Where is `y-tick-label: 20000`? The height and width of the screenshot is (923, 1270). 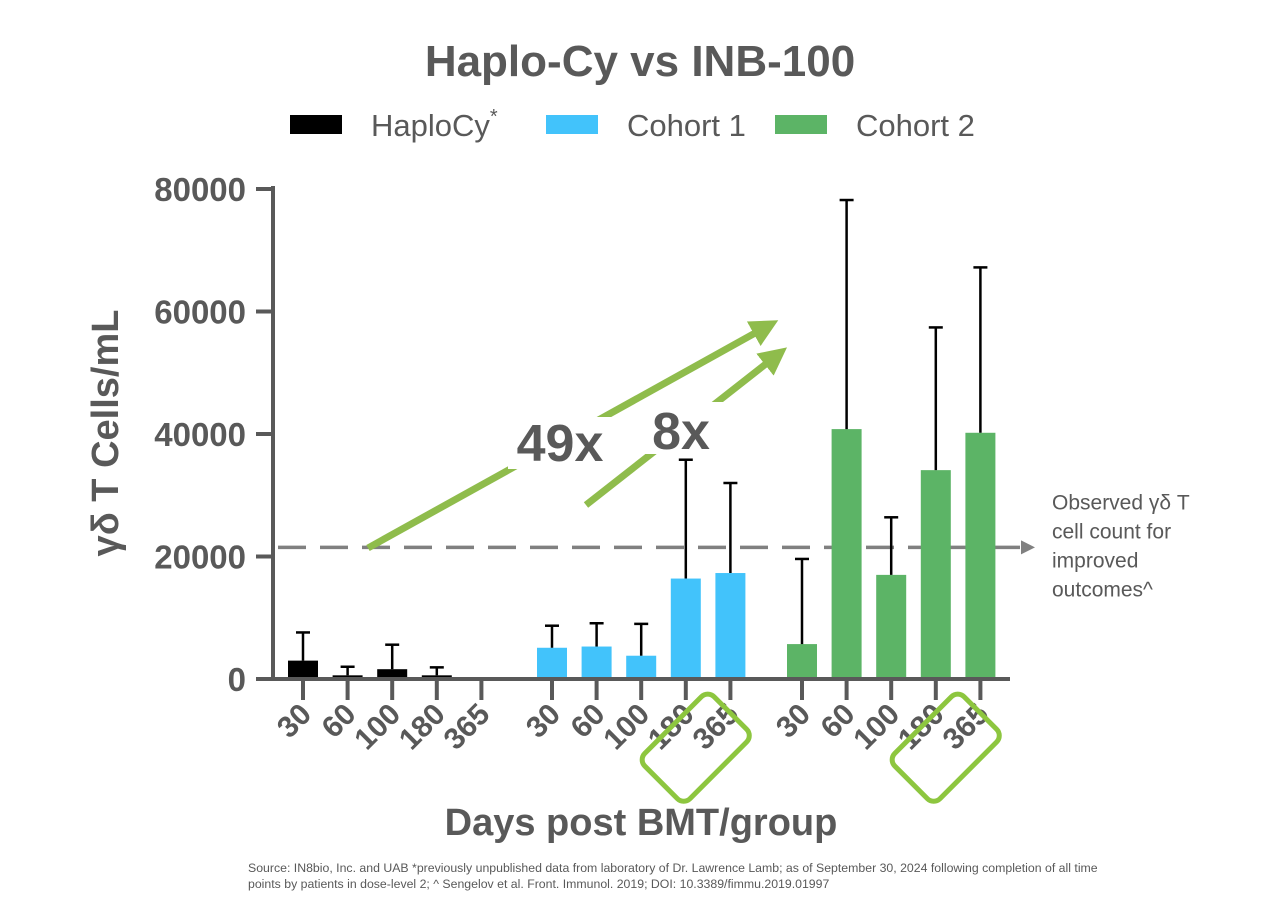
y-tick-label: 20000 is located at coordinates (200, 557).